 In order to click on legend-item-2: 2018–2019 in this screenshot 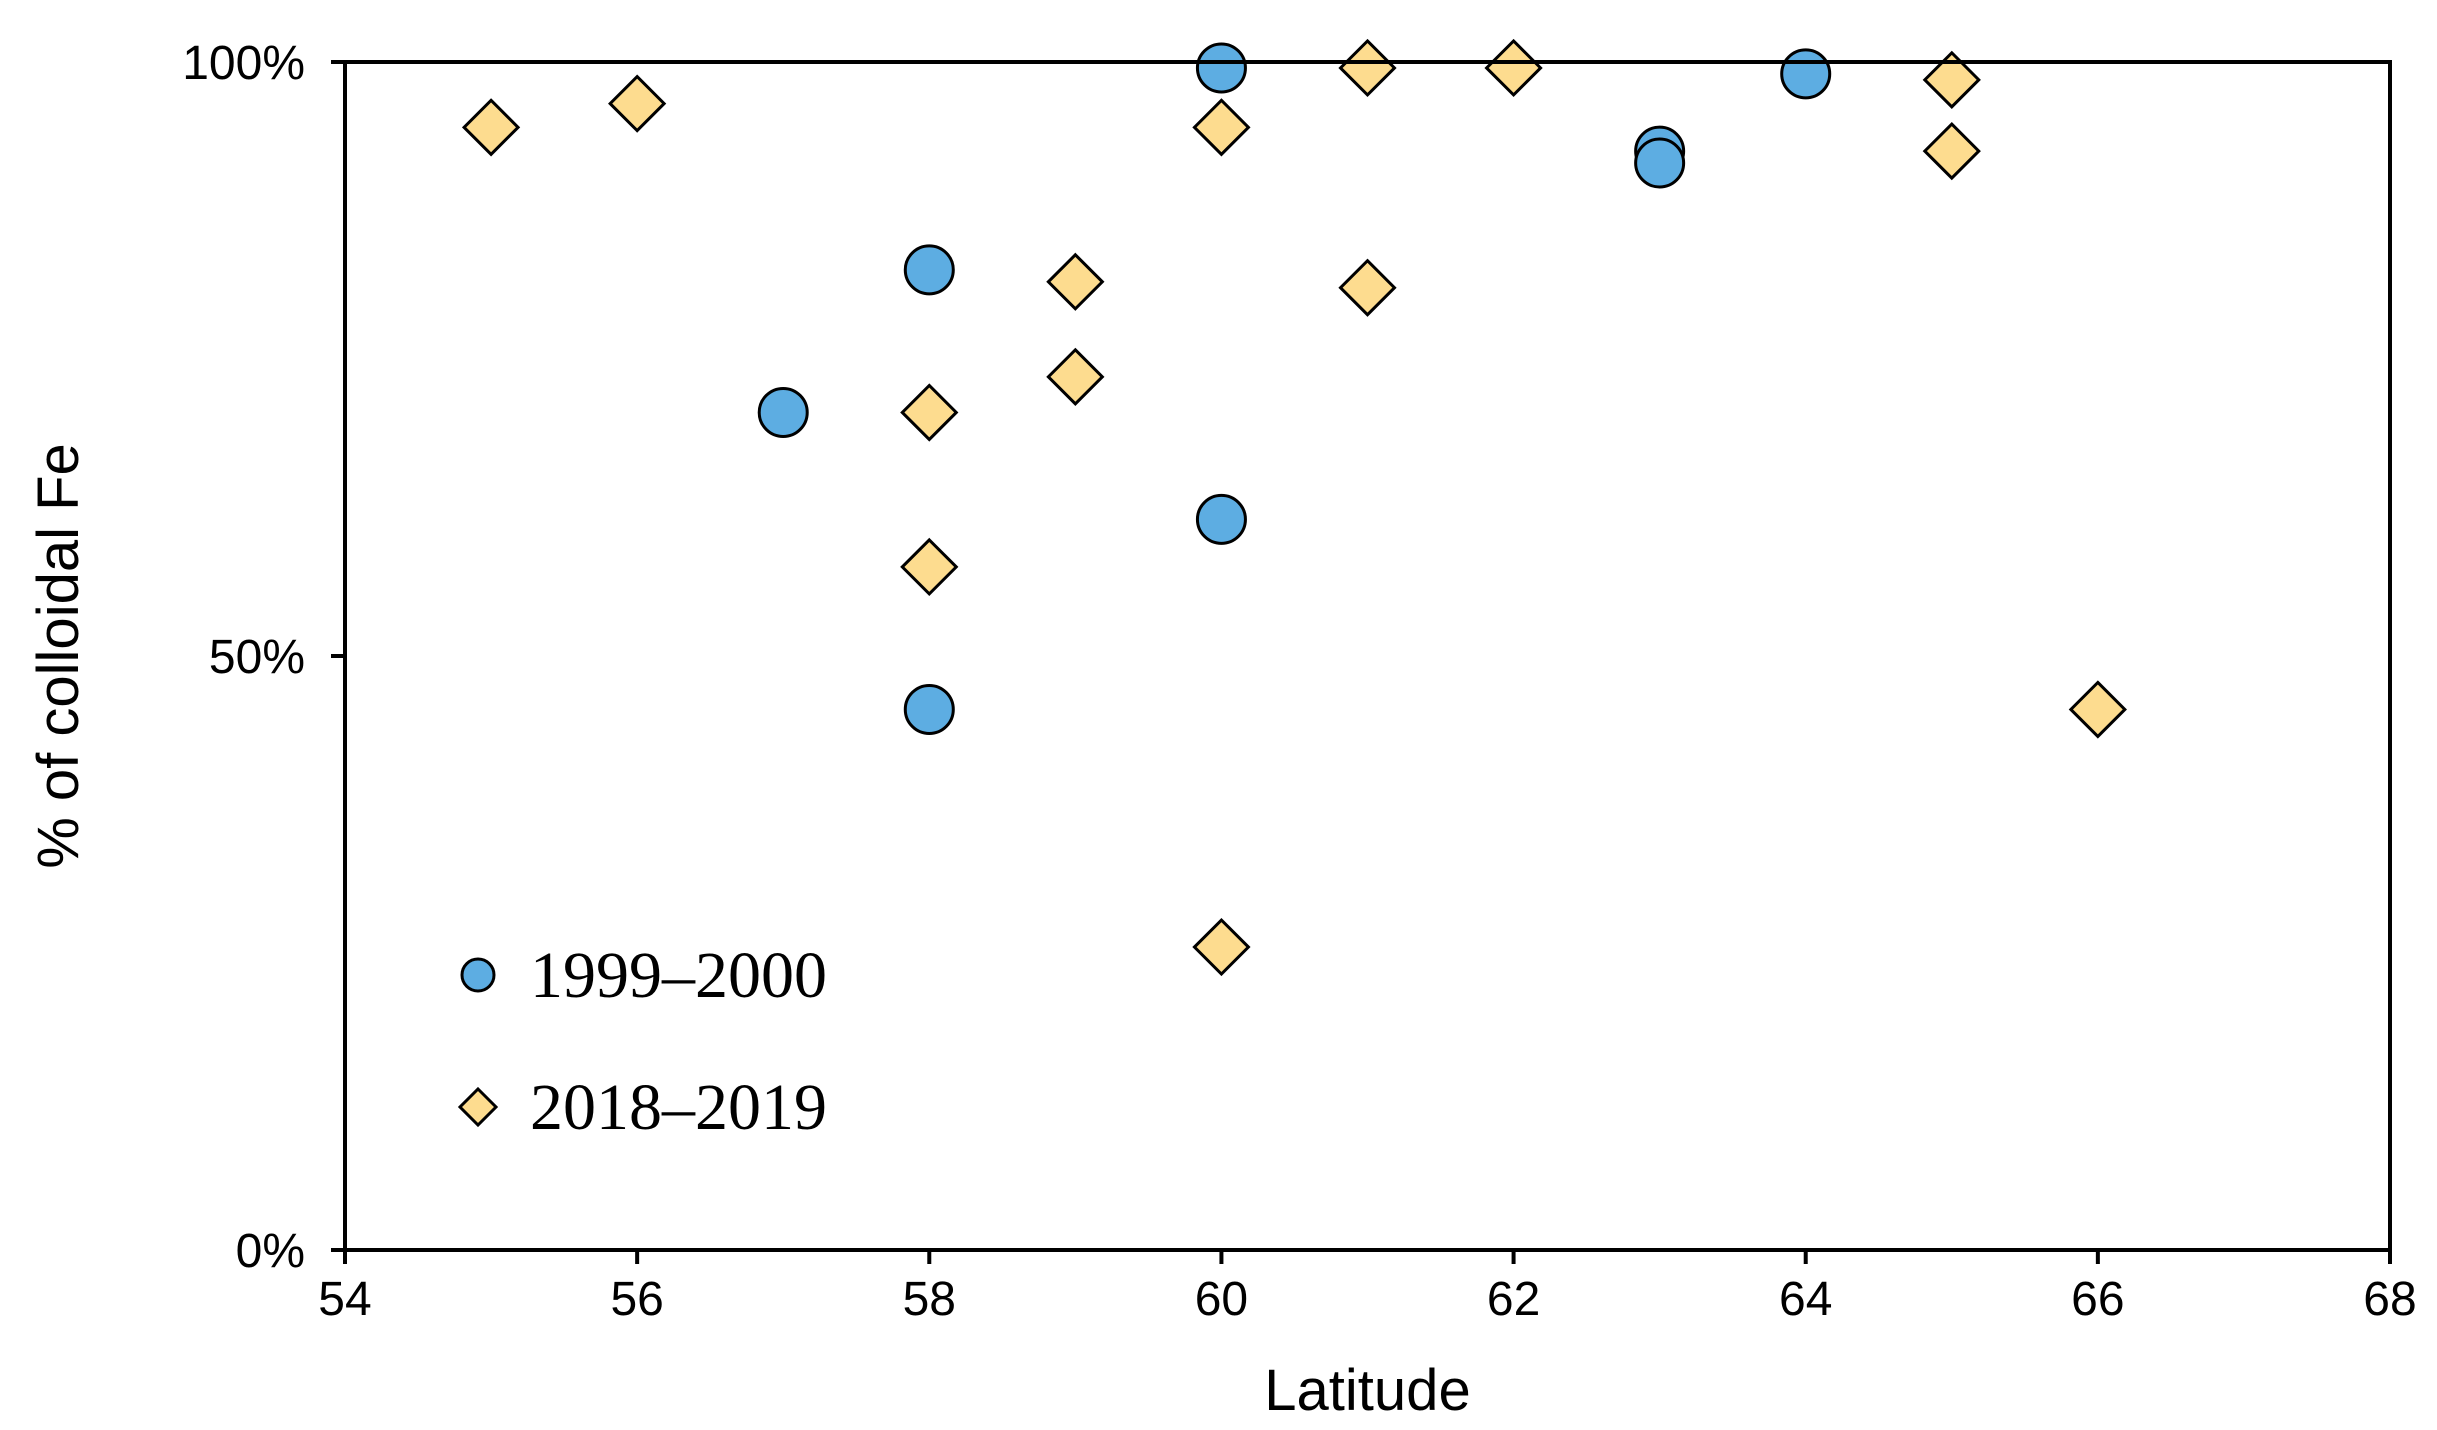, I will do `click(642, 1107)`.